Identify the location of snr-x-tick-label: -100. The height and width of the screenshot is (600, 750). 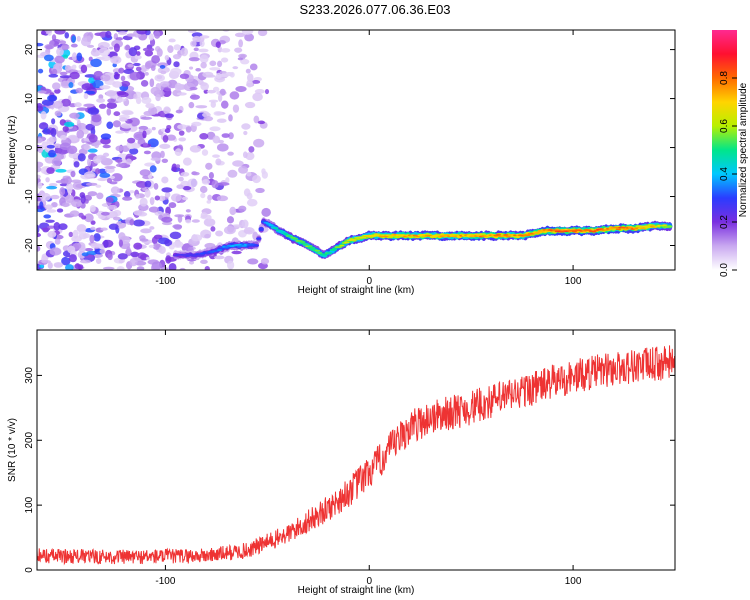
(165, 581).